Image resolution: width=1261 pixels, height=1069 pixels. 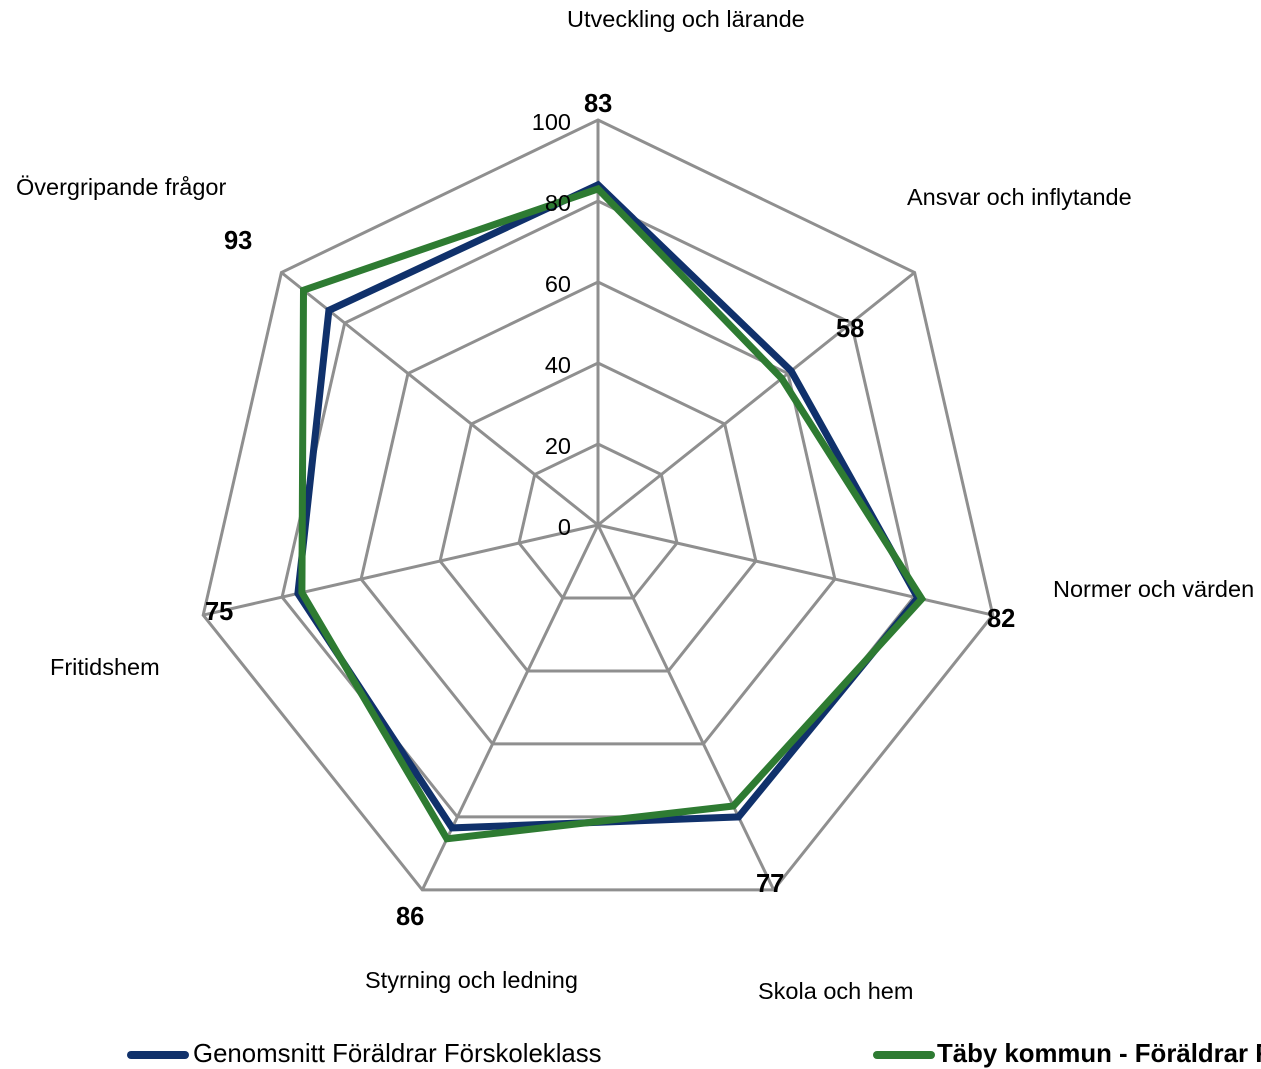 What do you see at coordinates (471, 980) in the screenshot?
I see `axis-label-styrning: Styrning och ledning` at bounding box center [471, 980].